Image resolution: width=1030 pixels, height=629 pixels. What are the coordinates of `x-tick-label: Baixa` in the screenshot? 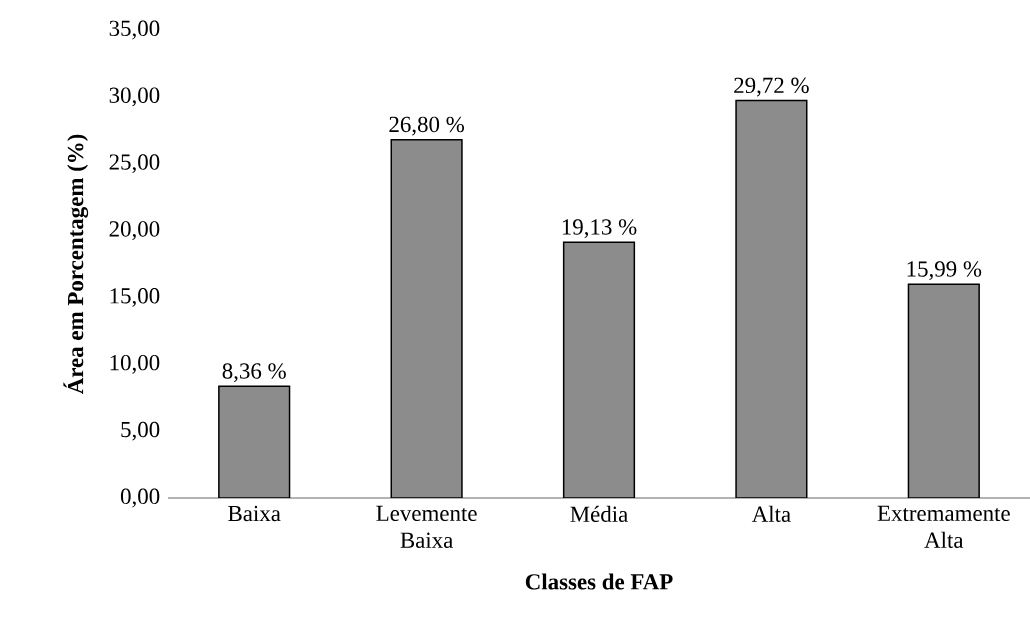 It's located at (254, 513).